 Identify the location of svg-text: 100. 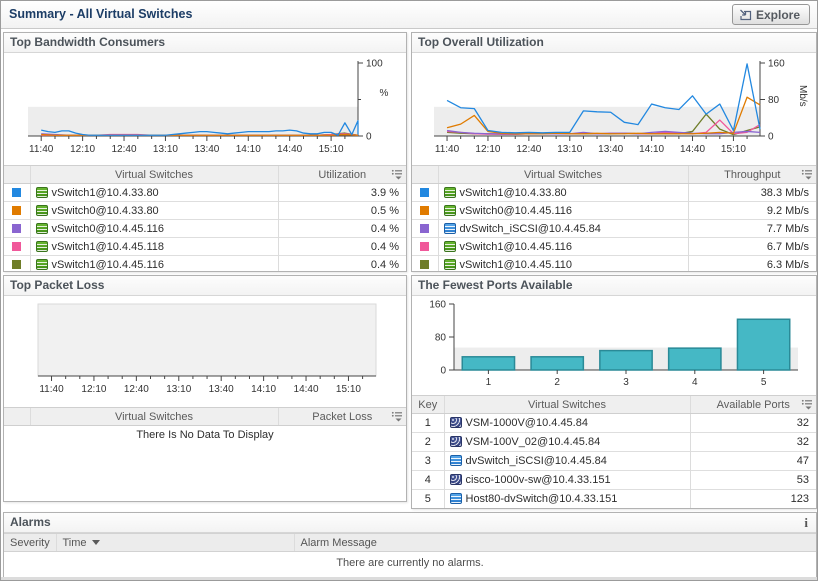
(374, 64).